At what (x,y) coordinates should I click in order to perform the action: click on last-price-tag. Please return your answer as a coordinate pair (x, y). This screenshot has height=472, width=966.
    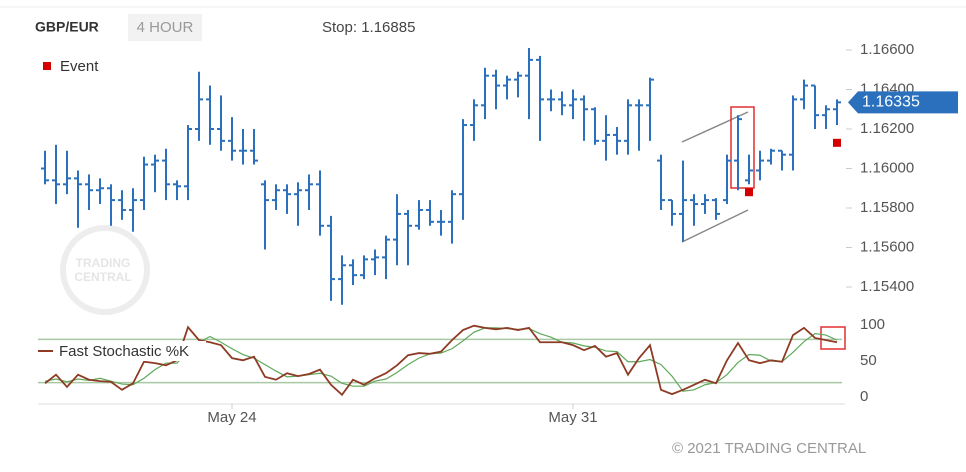
    Looking at the image, I should click on (903, 102).